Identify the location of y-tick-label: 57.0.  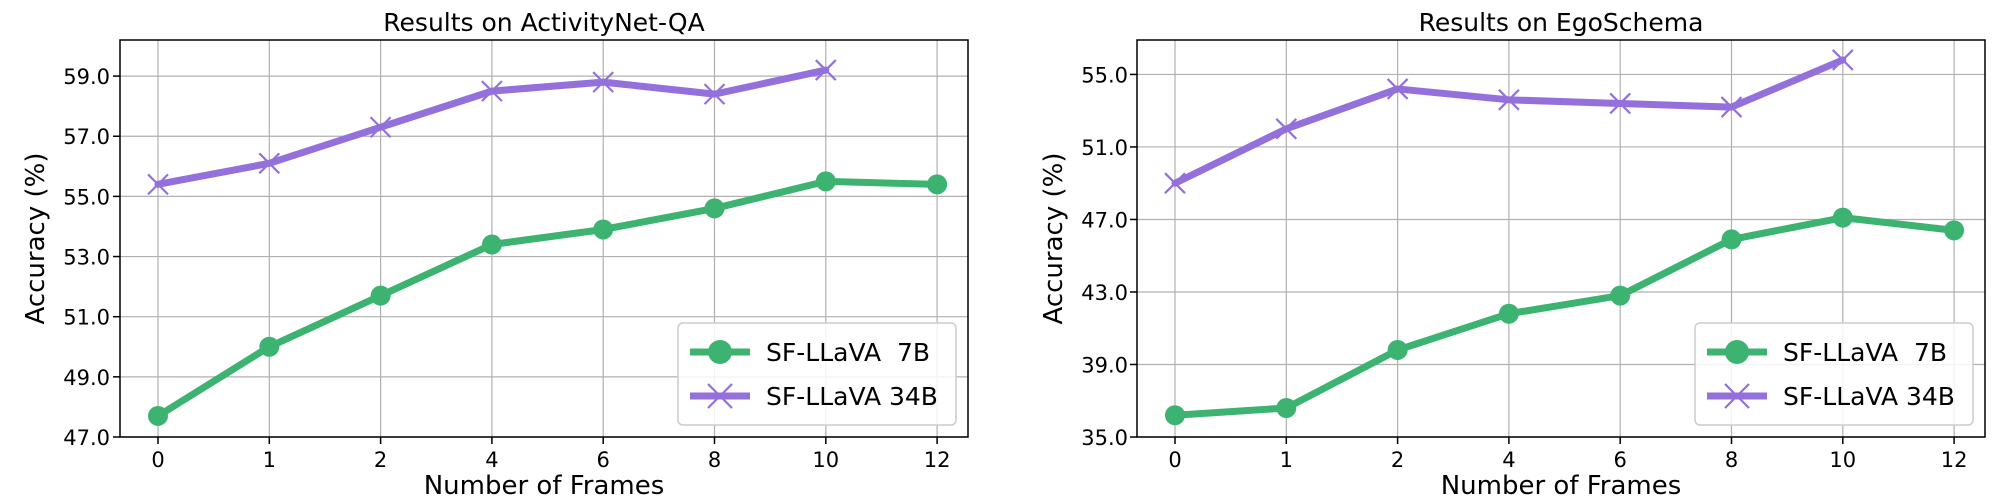
(86, 137).